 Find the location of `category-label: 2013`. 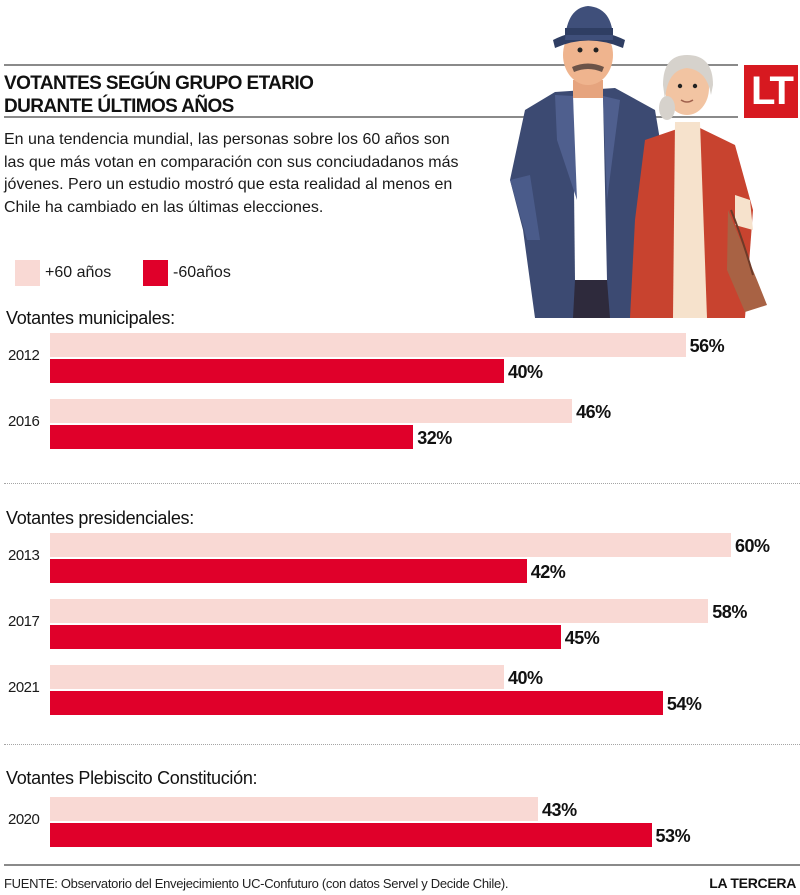

category-label: 2013 is located at coordinates (24, 555).